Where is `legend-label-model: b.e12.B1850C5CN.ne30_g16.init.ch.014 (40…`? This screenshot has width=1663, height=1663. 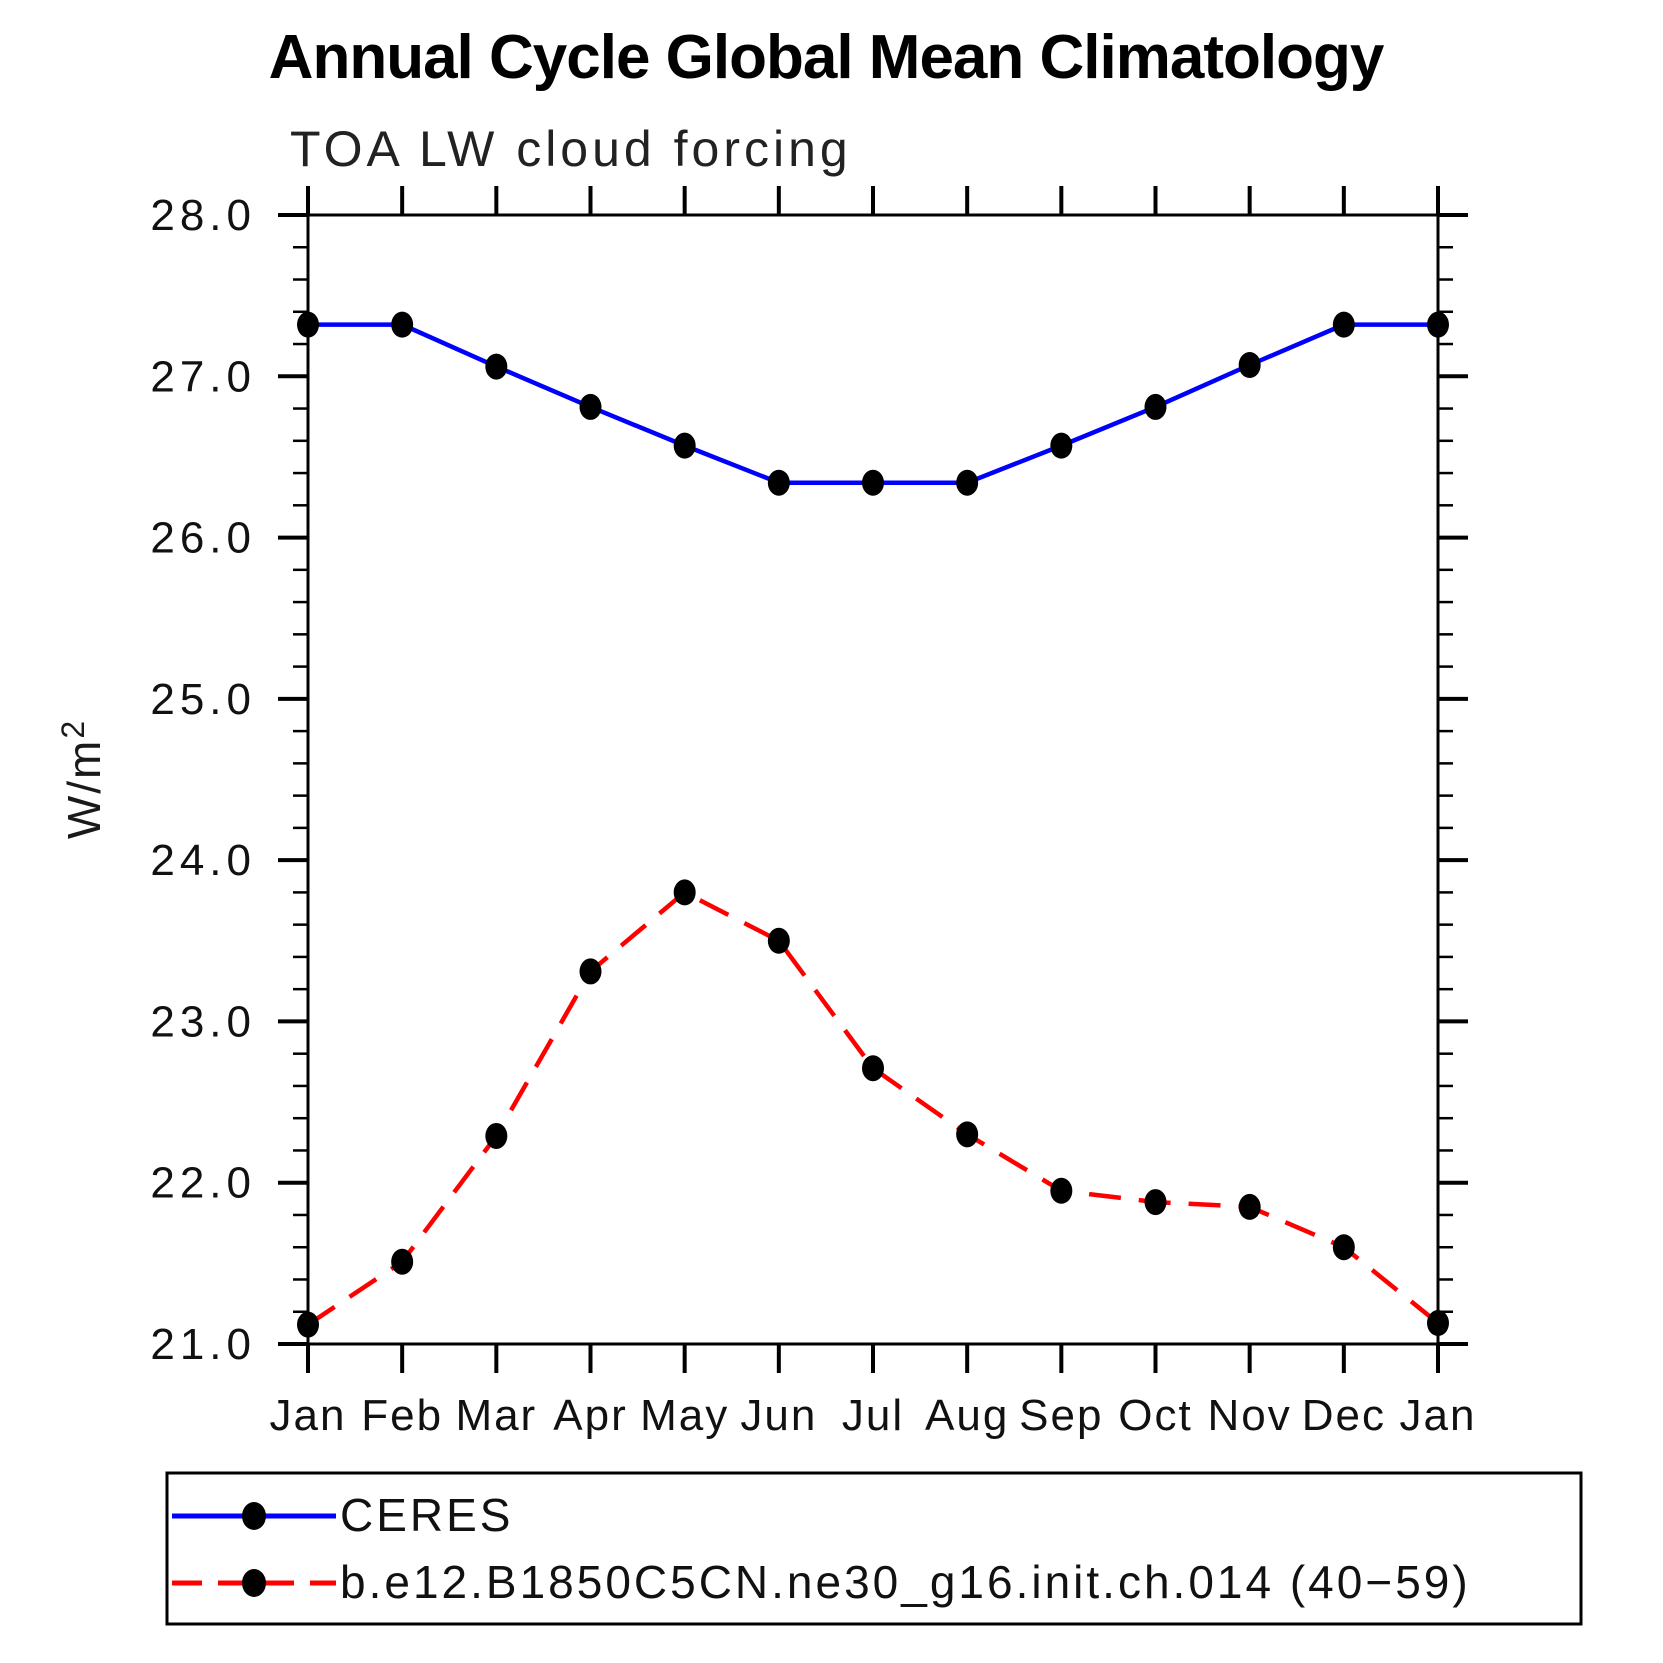
legend-label-model: b.e12.B1850C5CN.ne30_g16.init.ch.014 (40… is located at coordinates (905, 1582).